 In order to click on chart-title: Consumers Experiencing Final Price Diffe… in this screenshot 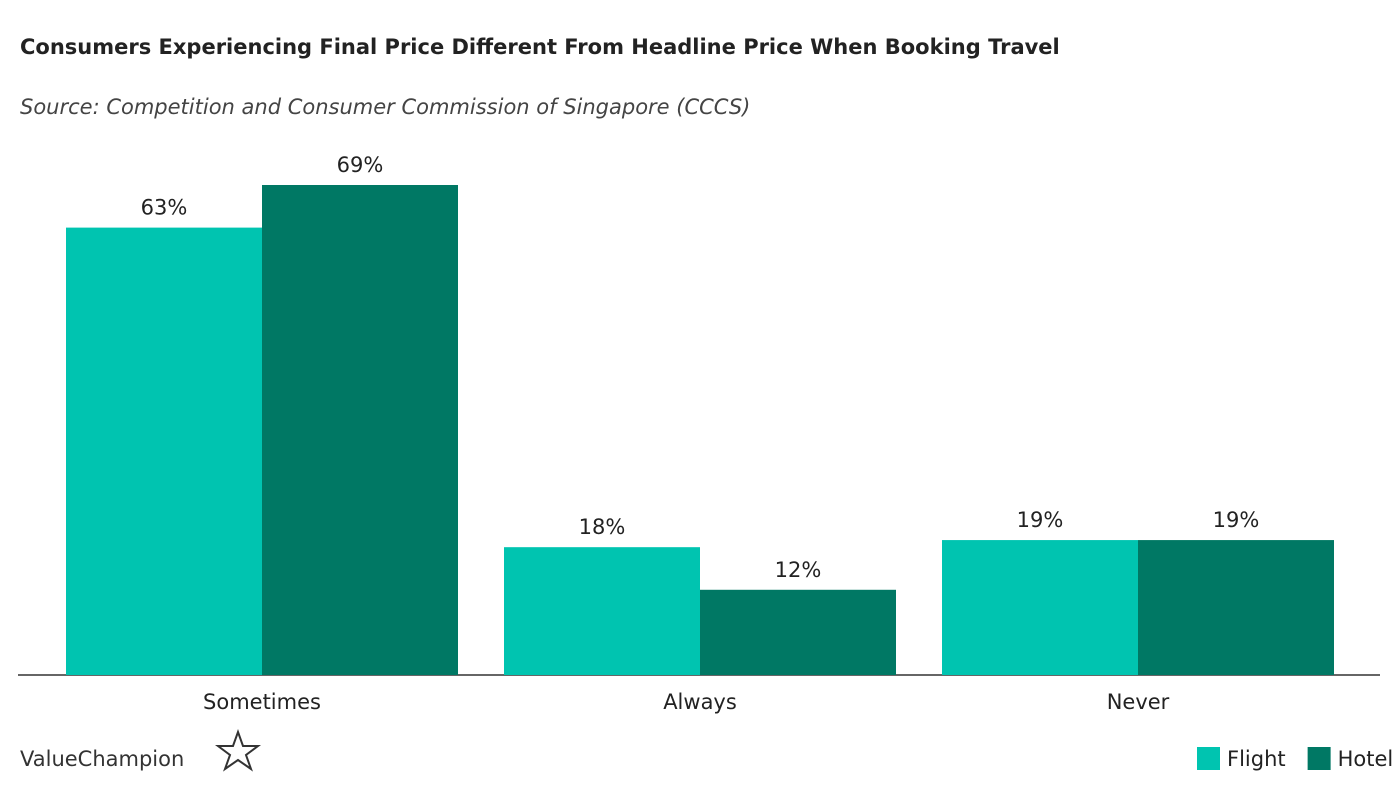, I will do `click(540, 47)`.